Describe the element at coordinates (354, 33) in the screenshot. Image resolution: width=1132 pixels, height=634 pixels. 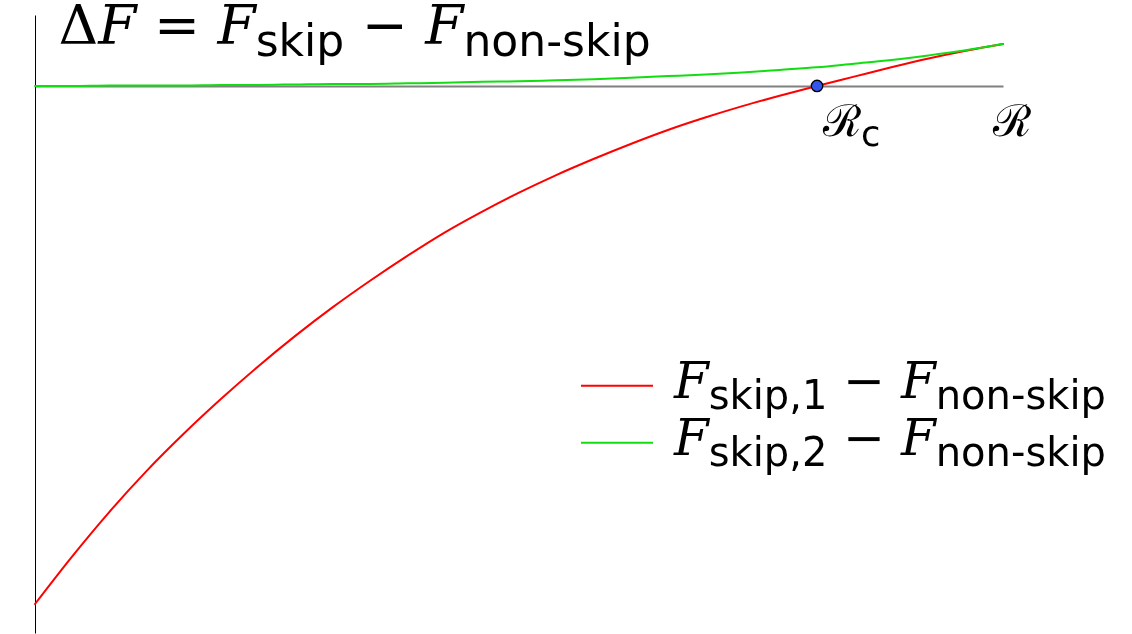
I see `y-axis-title: ΔF = F$_{skip}$ − F$_{non-skip}$` at that location.